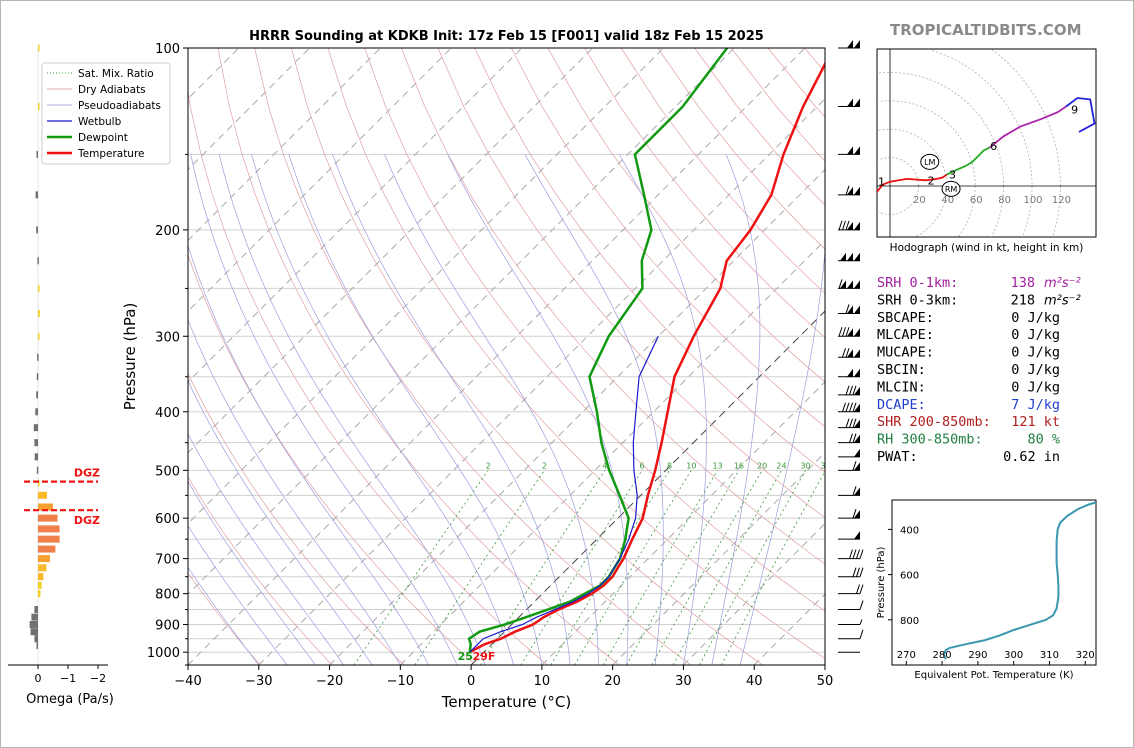 The height and width of the screenshot is (748, 1134). I want to click on hodograph-height-label: 3, so click(952, 175).